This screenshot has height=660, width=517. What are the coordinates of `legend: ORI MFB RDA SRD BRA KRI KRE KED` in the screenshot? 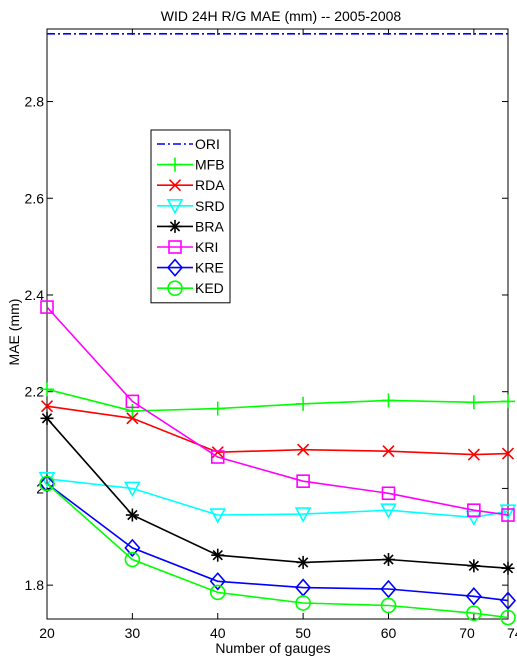 It's located at (190, 216).